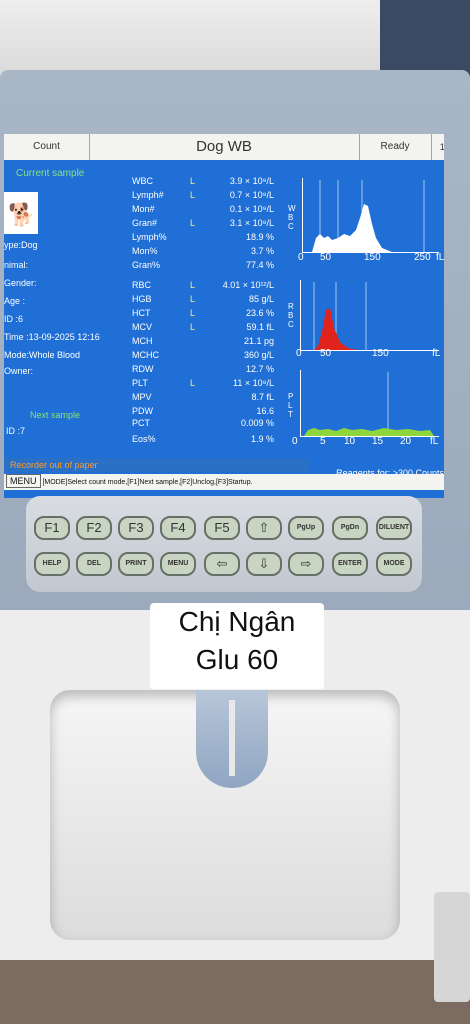 This screenshot has width=470, height=1024. Describe the element at coordinates (142, 341) in the screenshot. I see `param-name: MCH` at that location.